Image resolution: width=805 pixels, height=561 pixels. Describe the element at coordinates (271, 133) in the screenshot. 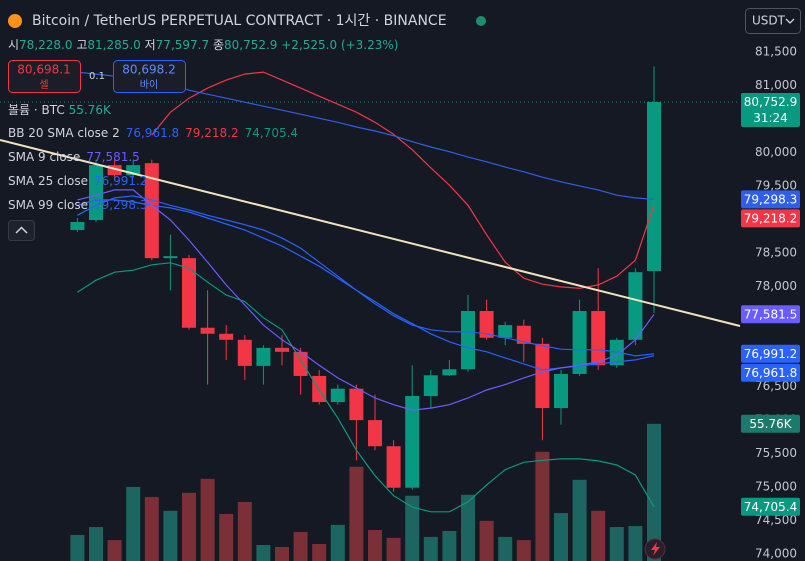

I see `legend-value: 74,705.4` at that location.